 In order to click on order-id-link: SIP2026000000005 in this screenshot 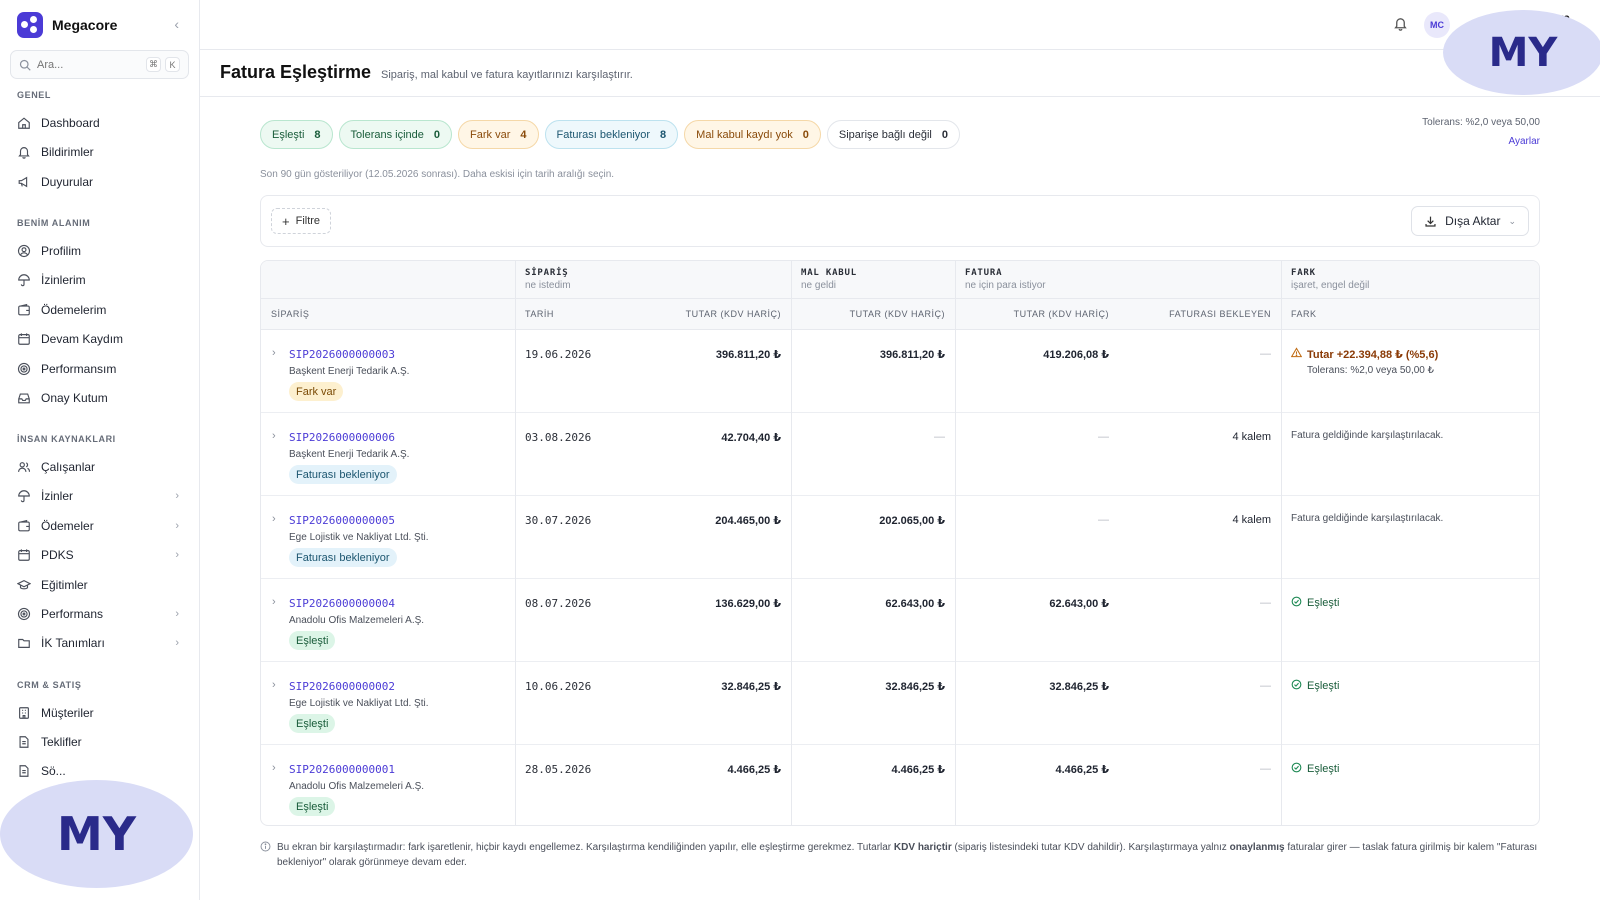, I will do `click(342, 520)`.